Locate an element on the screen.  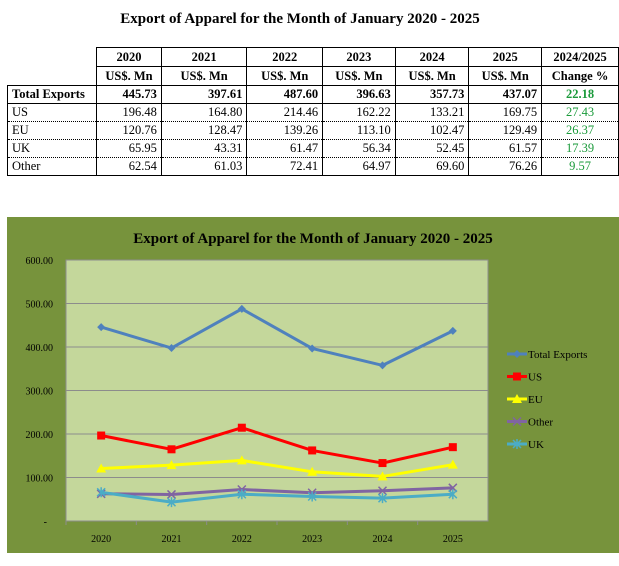
header-year: 2020 is located at coordinates (129, 57).